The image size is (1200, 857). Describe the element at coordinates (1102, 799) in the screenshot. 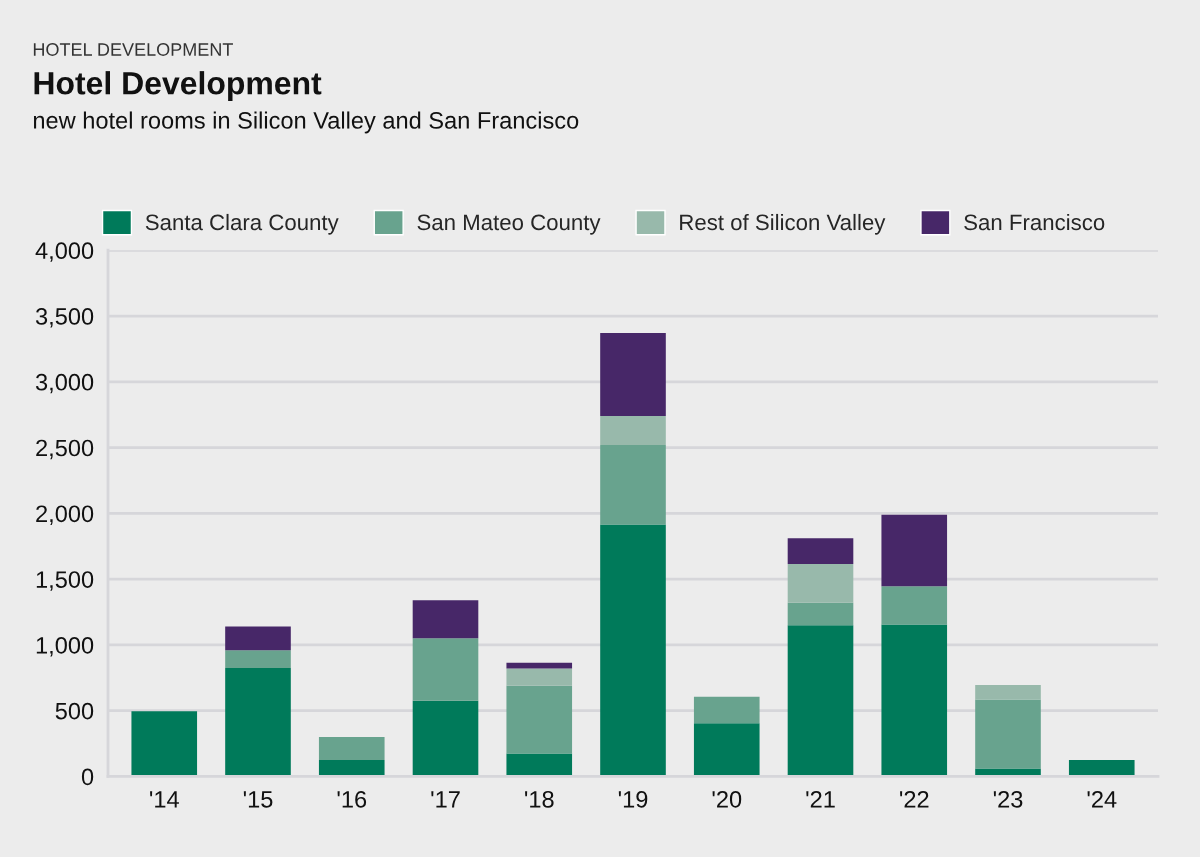

I see `x-tick-label: '24` at that location.